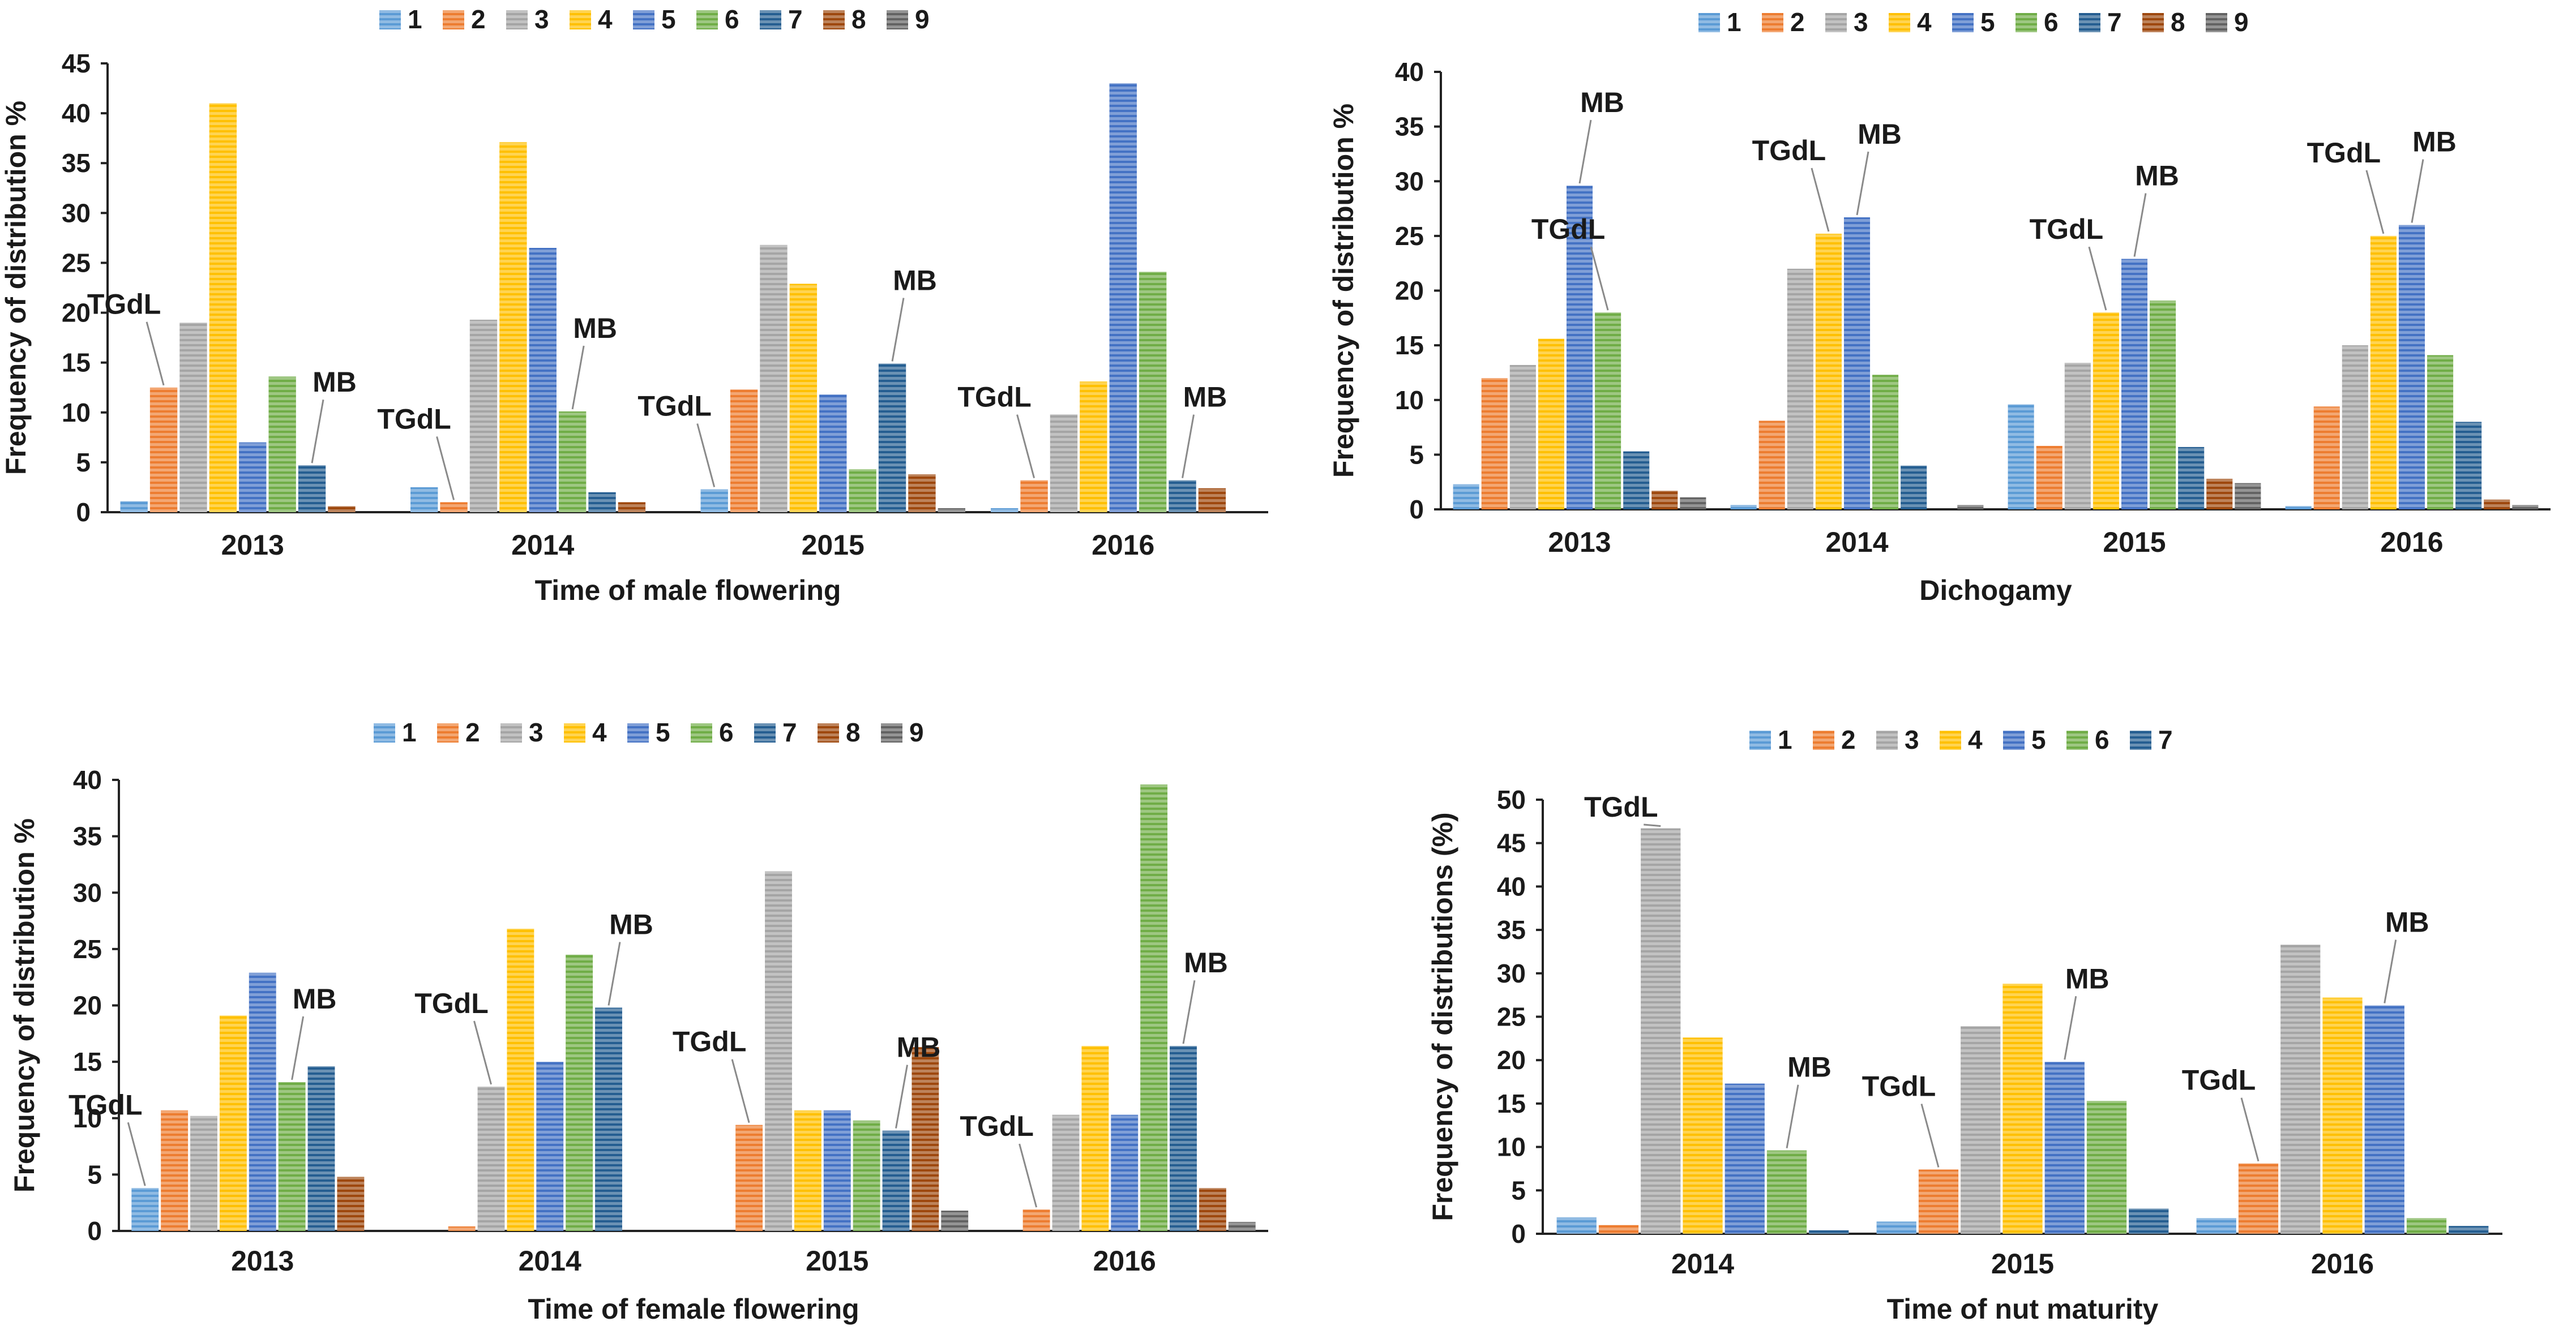 This screenshot has height=1343, width=2576. I want to click on x-axis-title: Time of nut maturity, so click(2023, 1309).